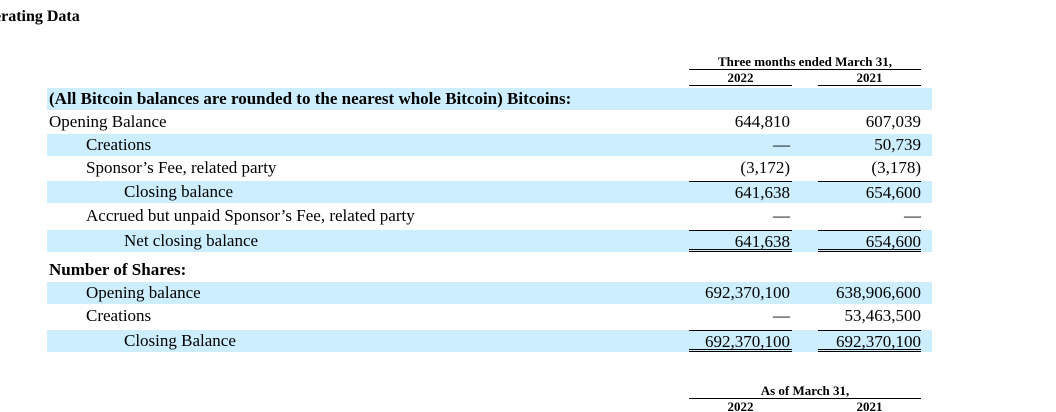 The height and width of the screenshot is (412, 1056). What do you see at coordinates (108, 121) in the screenshot?
I see `row-label: Opening Balance` at bounding box center [108, 121].